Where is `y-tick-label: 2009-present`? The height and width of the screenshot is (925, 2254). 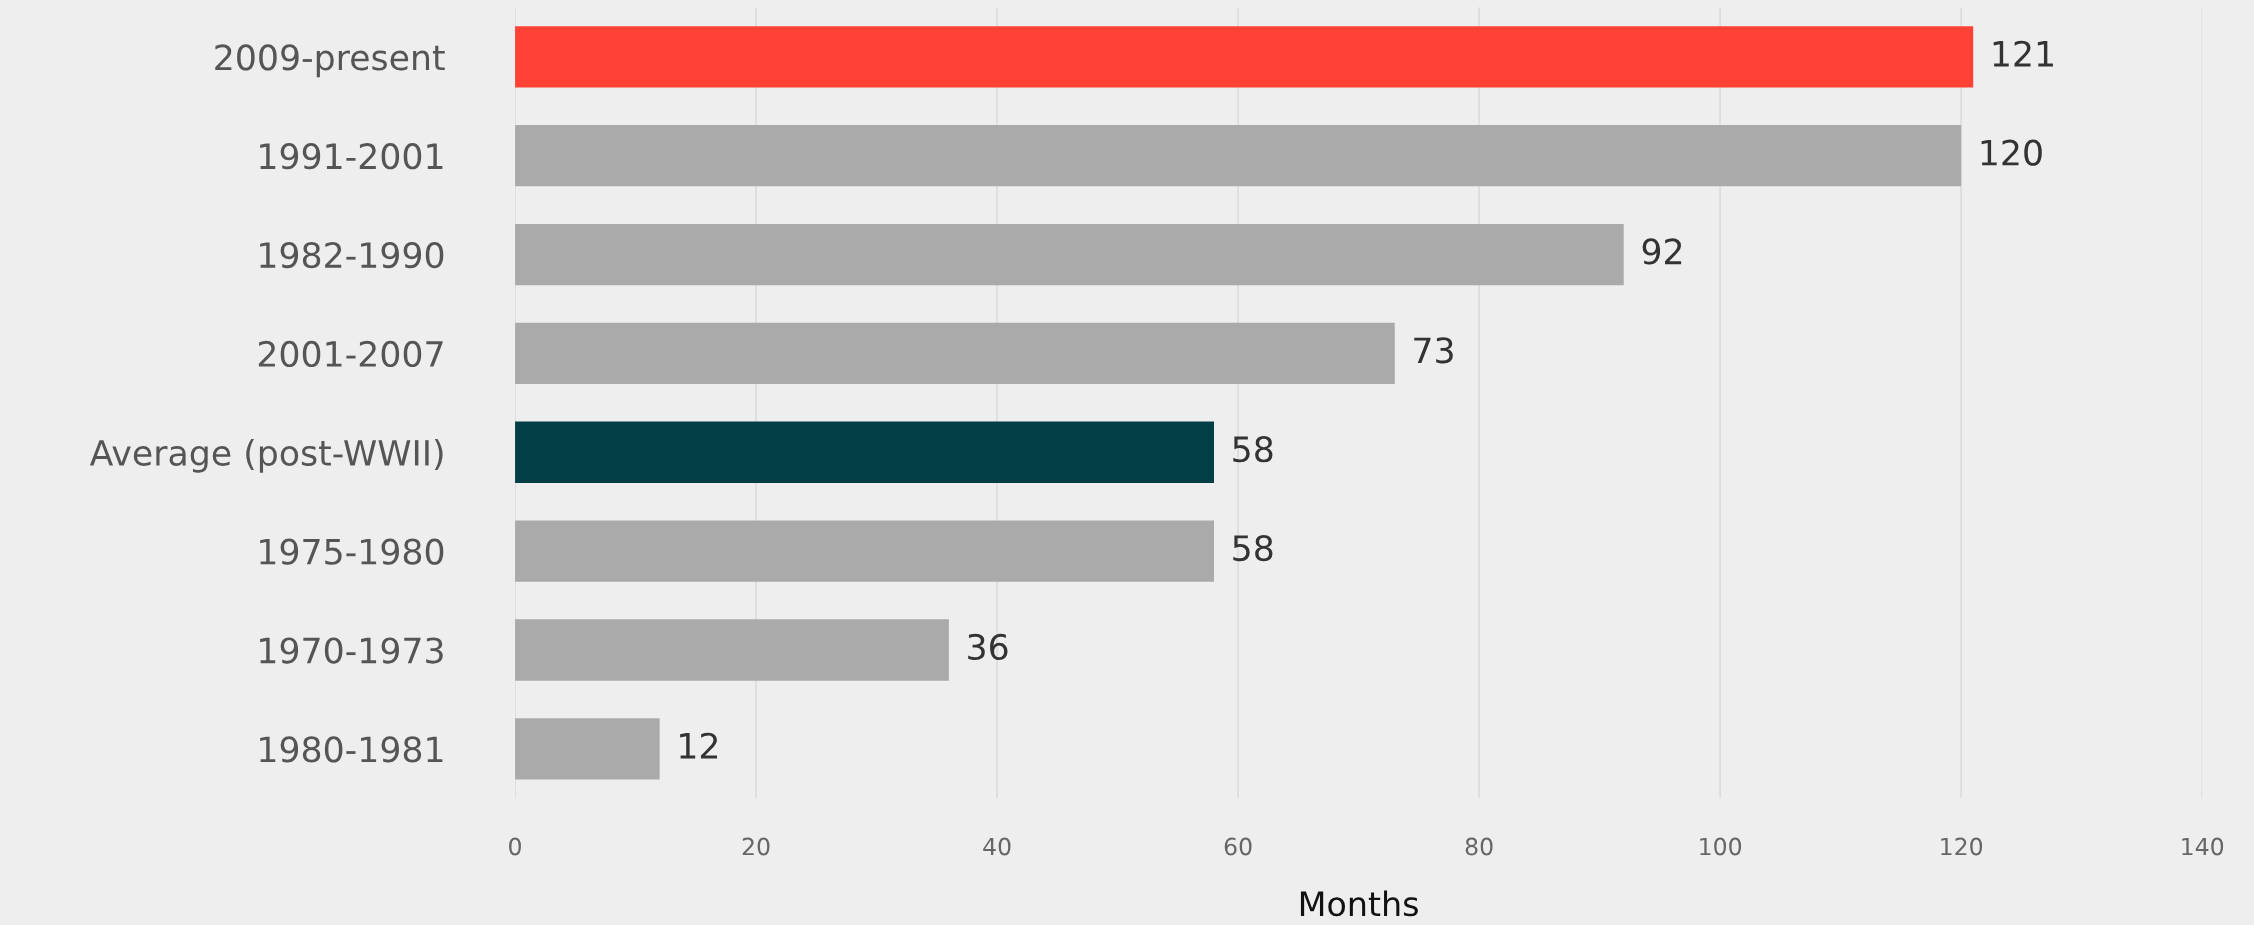
y-tick-label: 2009-present is located at coordinates (330, 61).